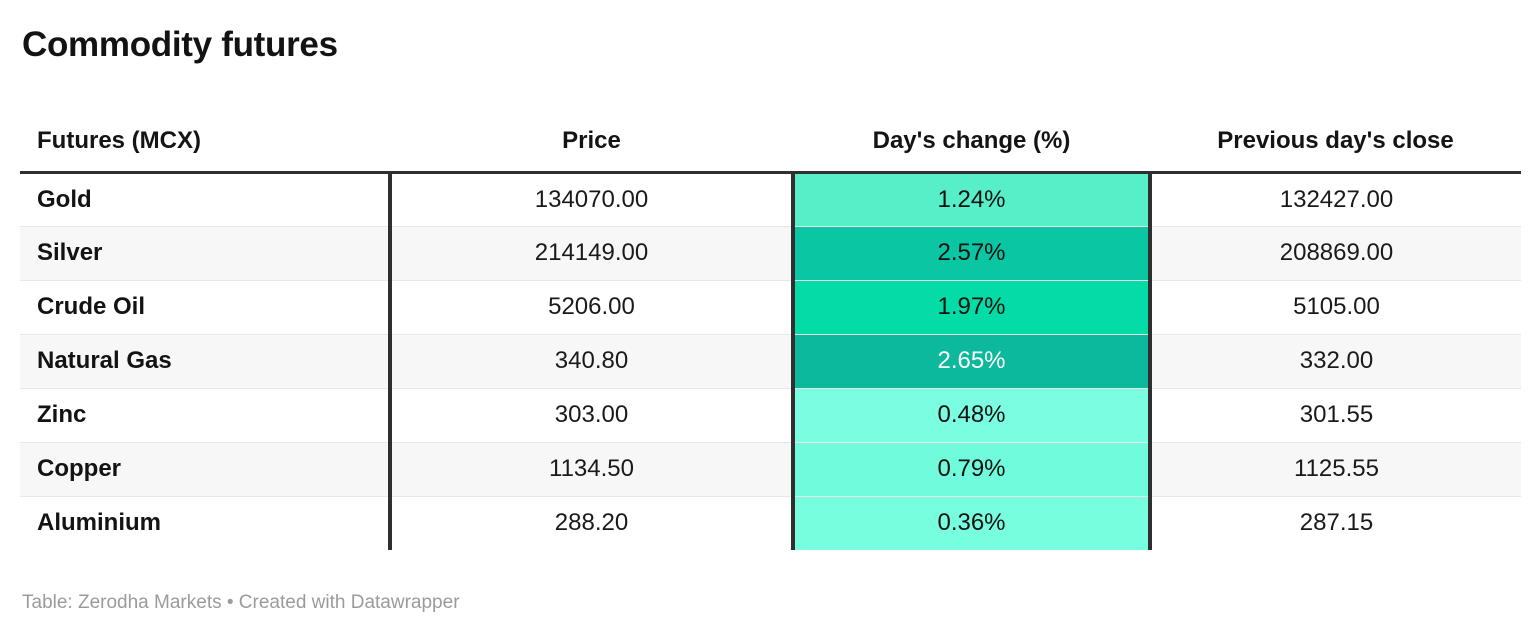 The height and width of the screenshot is (644, 1540). What do you see at coordinates (591, 140) in the screenshot?
I see `column-header-price: Price` at bounding box center [591, 140].